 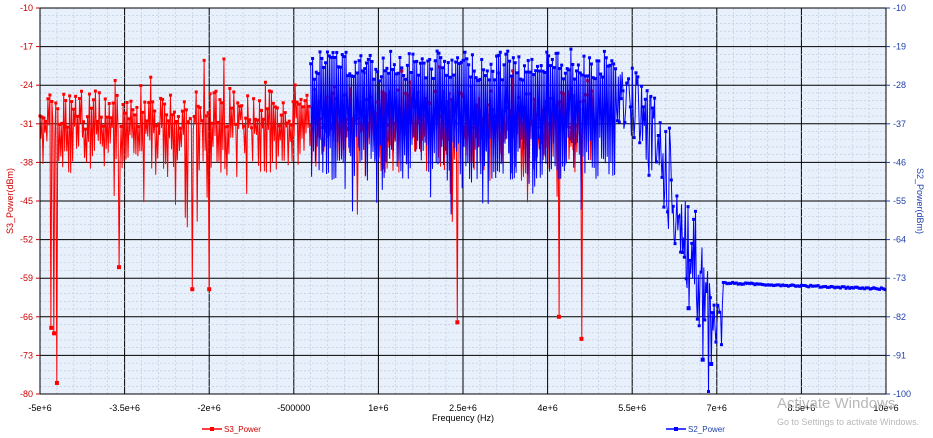 I want to click on x-tick-label: 5.5e+6, so click(x=632, y=408).